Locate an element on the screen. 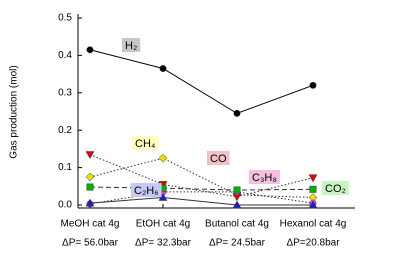  series-label-text: C₂H₆ is located at coordinates (146, 191).